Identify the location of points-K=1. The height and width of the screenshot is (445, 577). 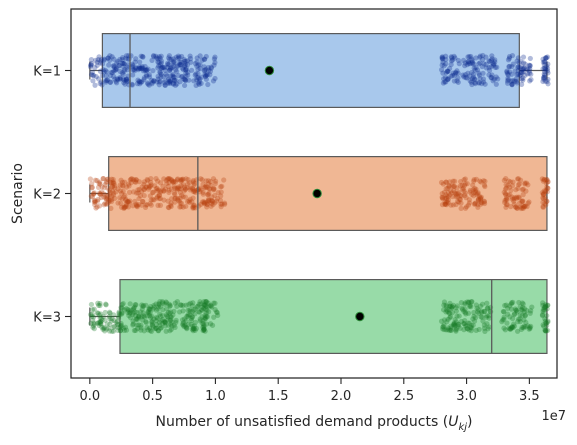
(319, 70).